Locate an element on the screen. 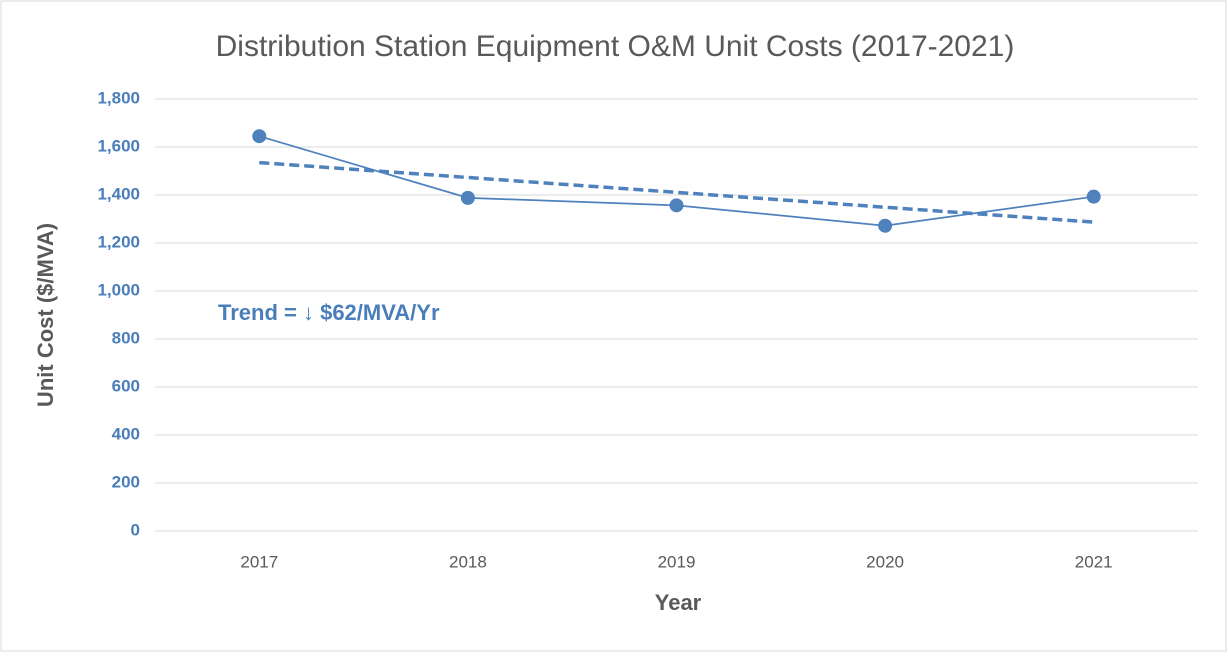 Image resolution: width=1228 pixels, height=658 pixels. y-tick-label: 1,600 is located at coordinates (118, 145).